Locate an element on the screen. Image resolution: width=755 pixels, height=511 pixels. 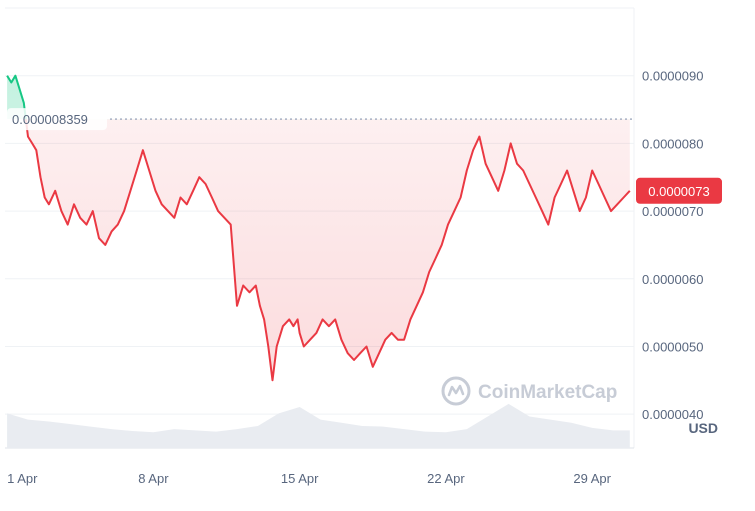
y-tick-label: 0.0000050 is located at coordinates (672, 346).